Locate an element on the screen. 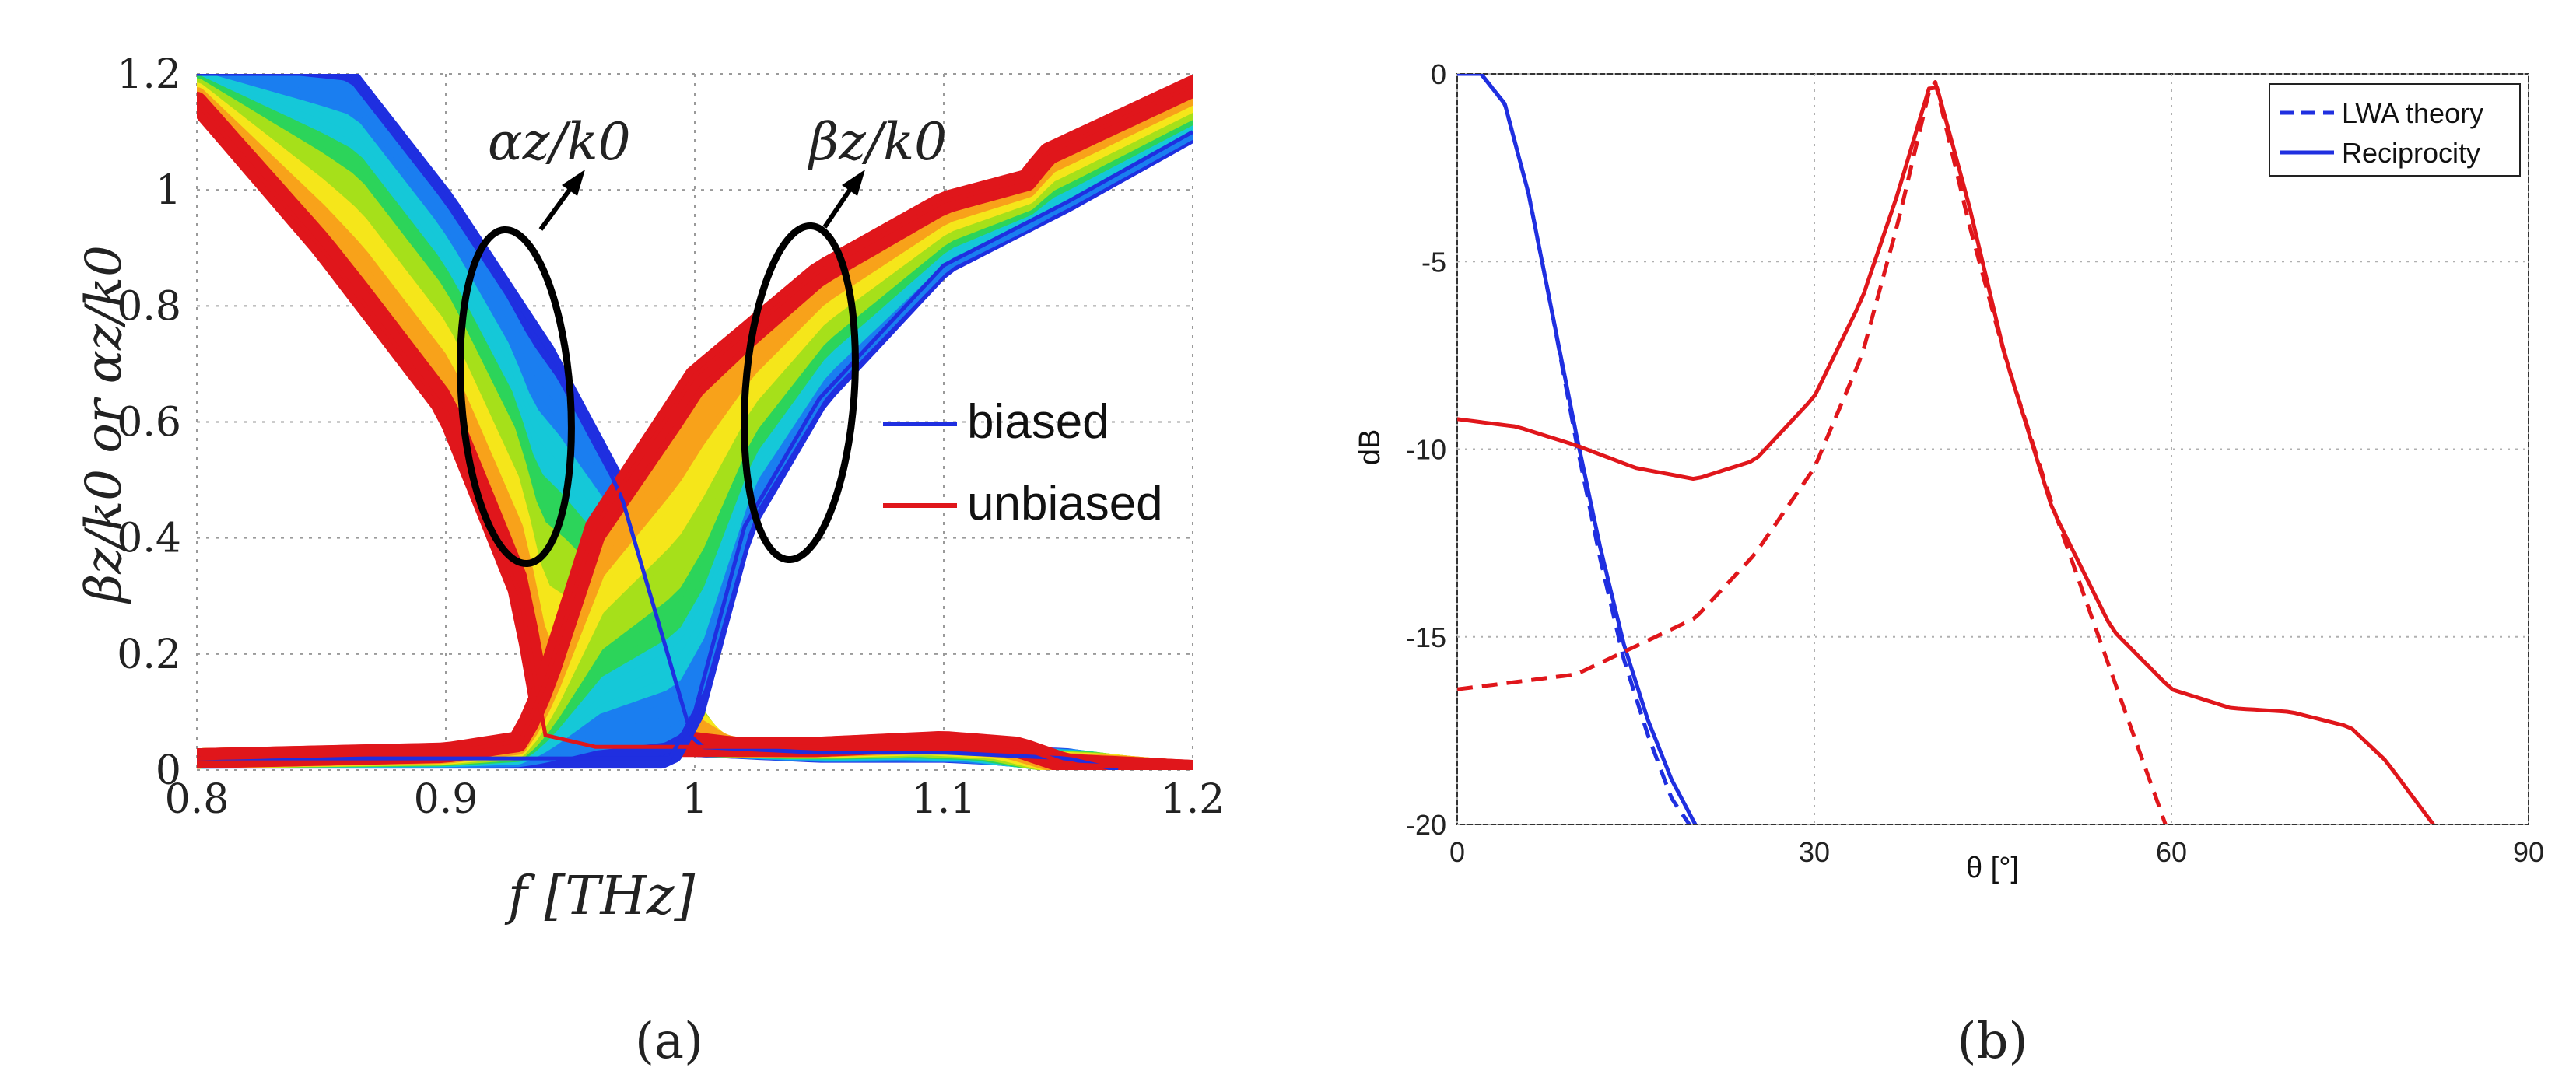  panel-b-x-tick-label: 60 is located at coordinates (2171, 852).